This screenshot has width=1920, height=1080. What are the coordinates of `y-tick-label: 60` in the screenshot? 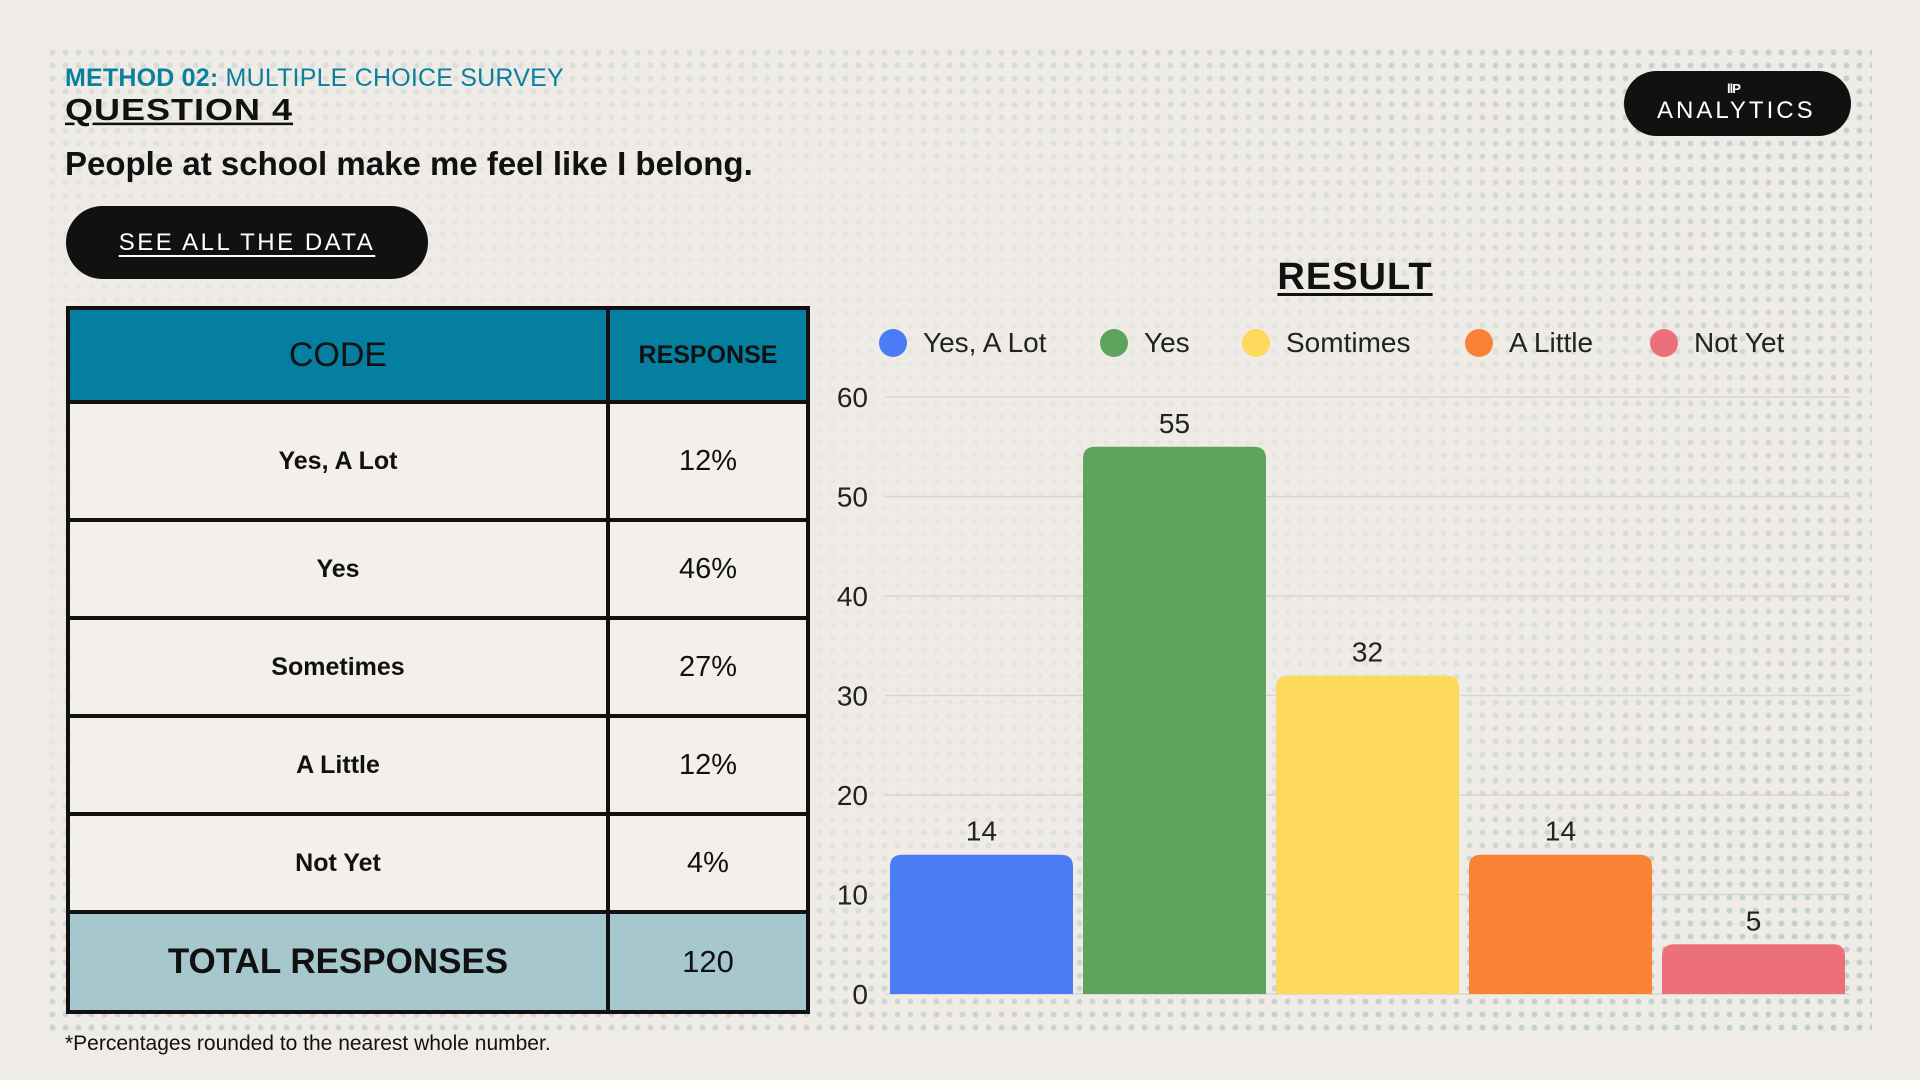 It's located at (852, 397).